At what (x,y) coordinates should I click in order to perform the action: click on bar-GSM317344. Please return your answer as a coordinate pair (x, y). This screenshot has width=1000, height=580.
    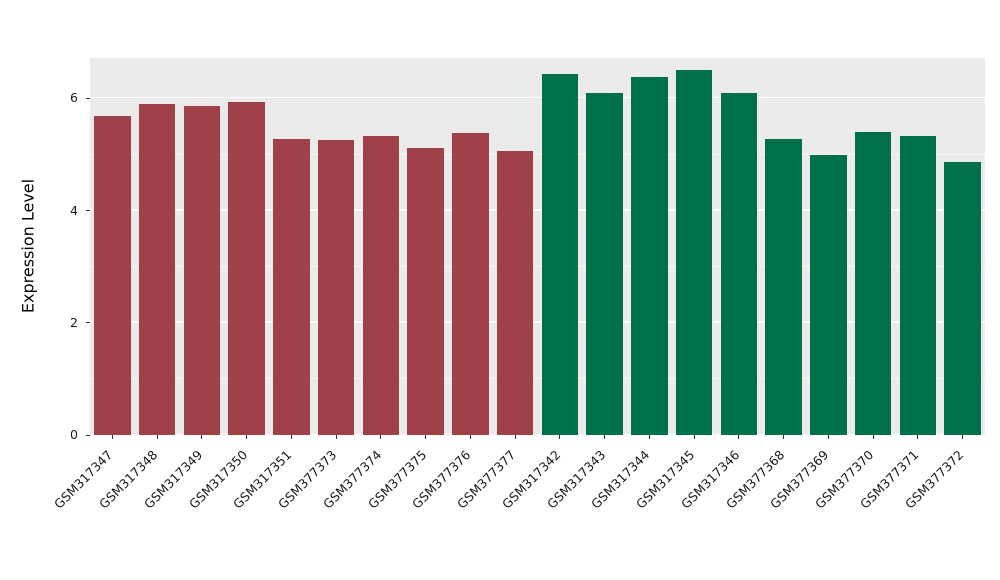
    Looking at the image, I should click on (649, 256).